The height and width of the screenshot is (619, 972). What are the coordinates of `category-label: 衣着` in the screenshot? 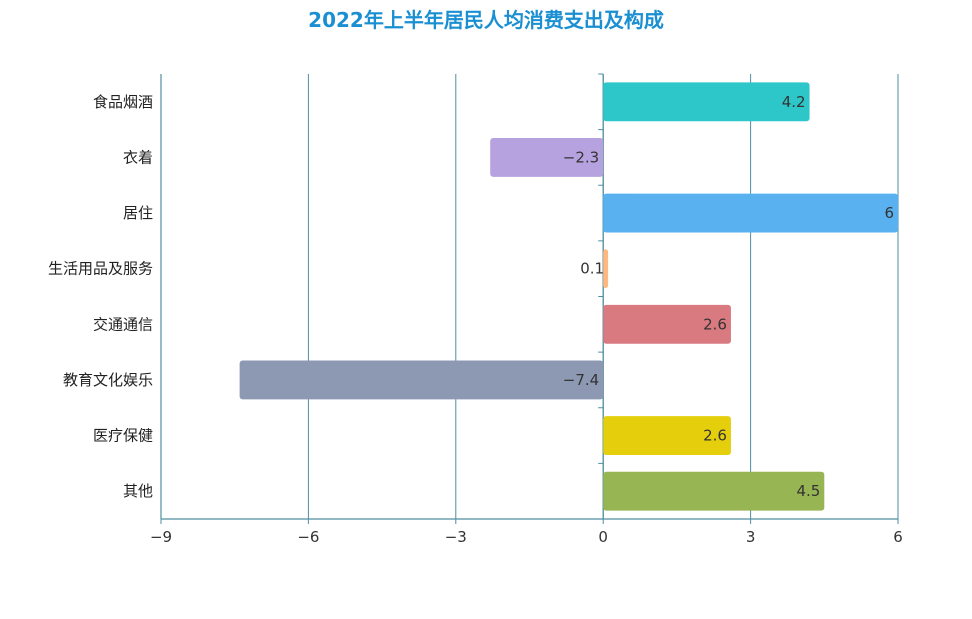 It's located at (138, 157).